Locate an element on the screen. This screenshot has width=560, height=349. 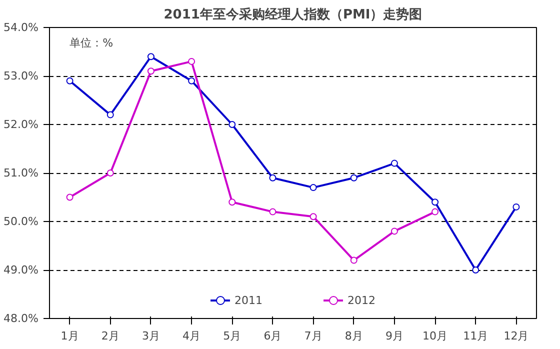
chart-title: 2011年至今采购经理人指数（PMI）走势图 is located at coordinates (293, 14).